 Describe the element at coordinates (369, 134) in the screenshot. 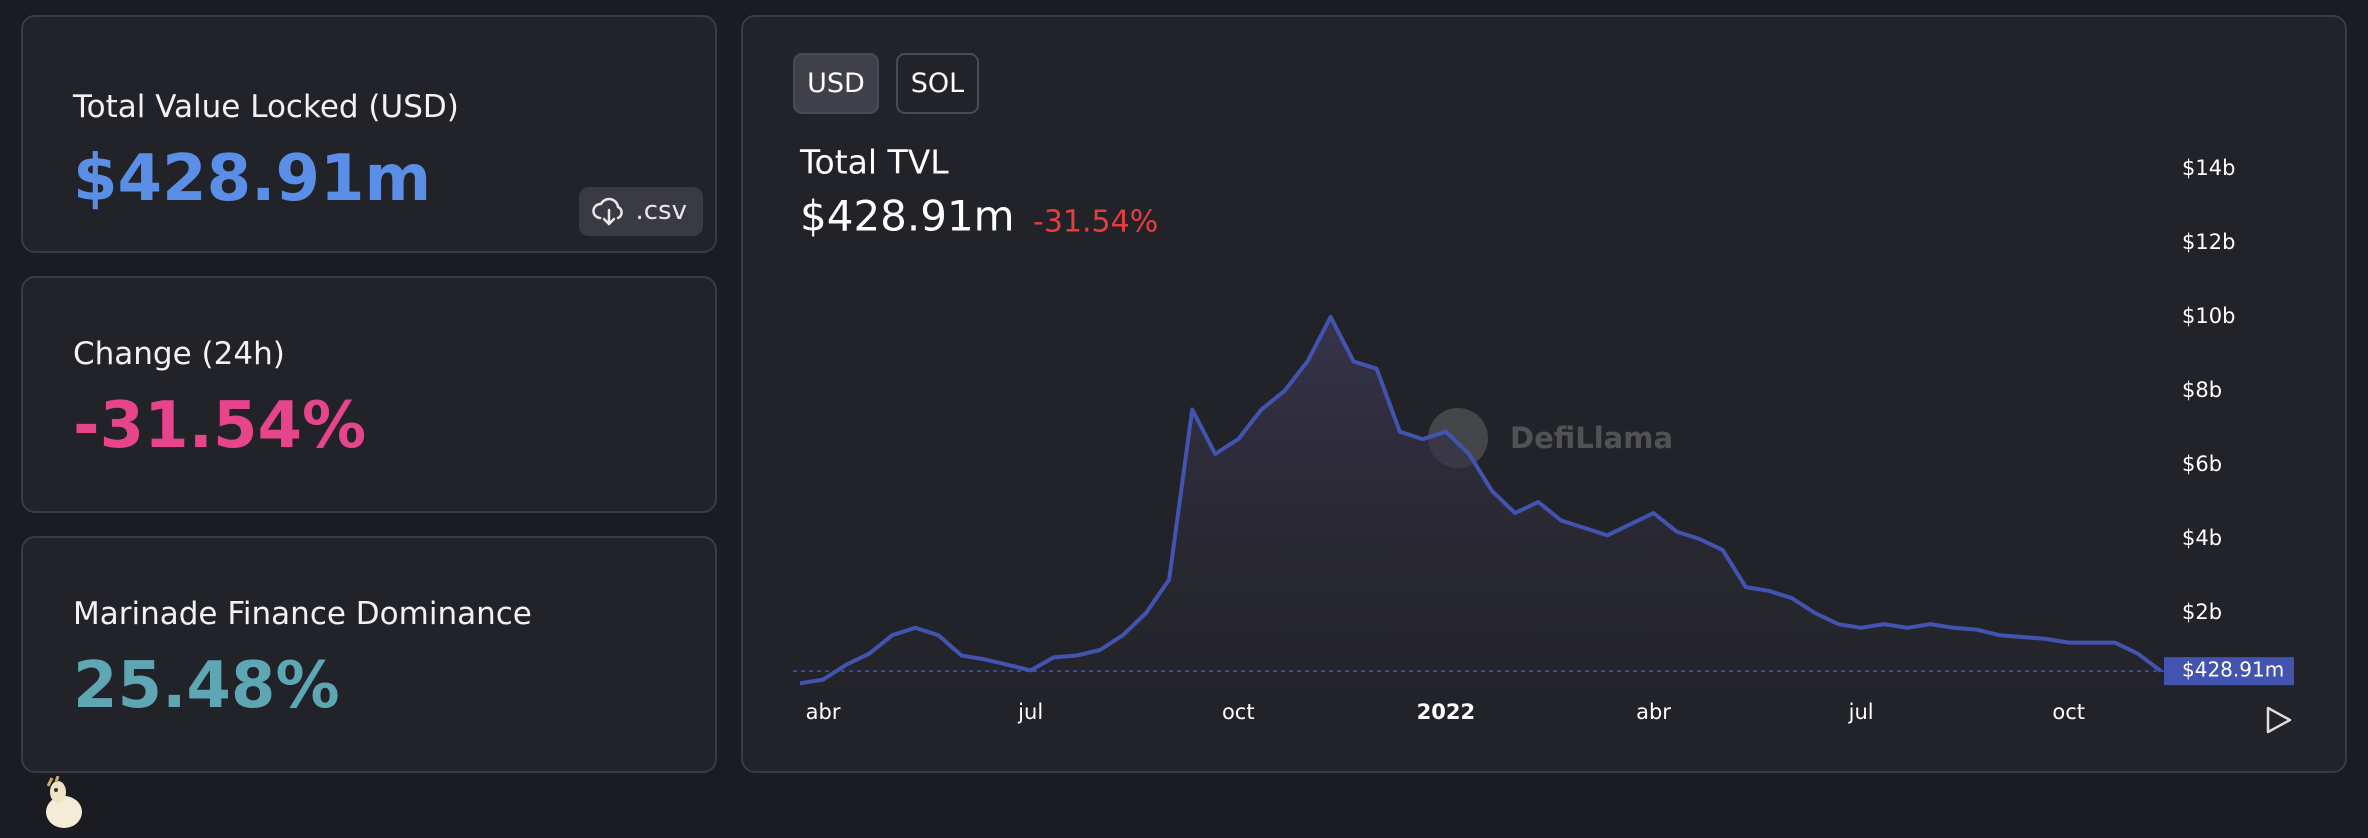

I see `tvl-card: Total Value Locked (USD) $428.91m .csv` at that location.